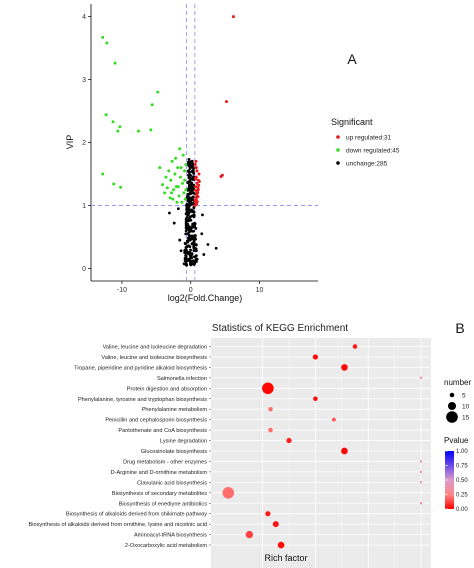 The width and height of the screenshot is (474, 568). What do you see at coordinates (280, 328) in the screenshot?
I see `kegg-chart-title: Statistics of KEGG Enrichment` at bounding box center [280, 328].